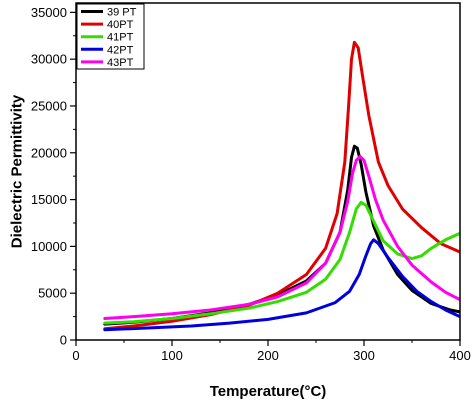 The width and height of the screenshot is (474, 404). I want to click on y-tick-label: 10000, so click(49, 246).